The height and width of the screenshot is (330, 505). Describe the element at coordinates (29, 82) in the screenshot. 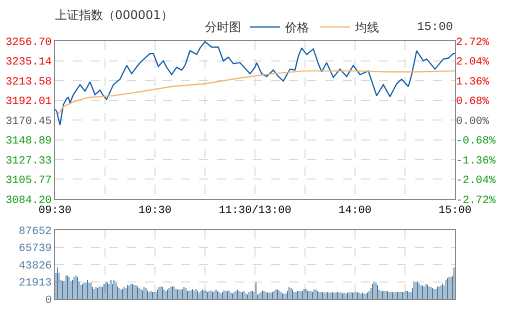

I see `y-tick-label: 3213.58` at that location.